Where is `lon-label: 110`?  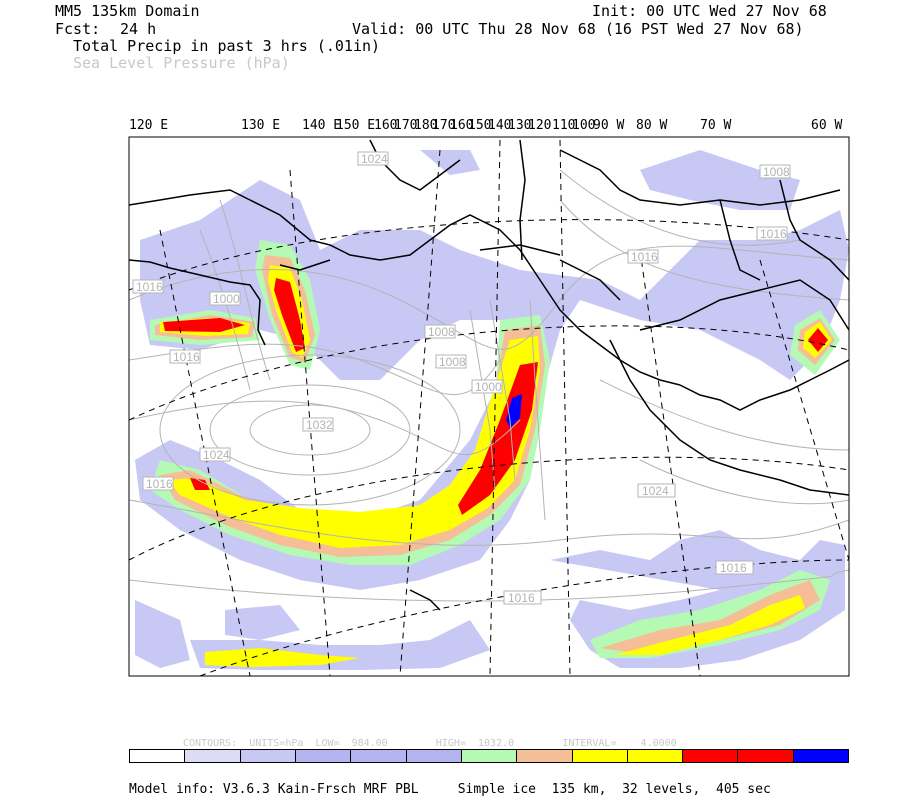 lon-label: 110 is located at coordinates (564, 125).